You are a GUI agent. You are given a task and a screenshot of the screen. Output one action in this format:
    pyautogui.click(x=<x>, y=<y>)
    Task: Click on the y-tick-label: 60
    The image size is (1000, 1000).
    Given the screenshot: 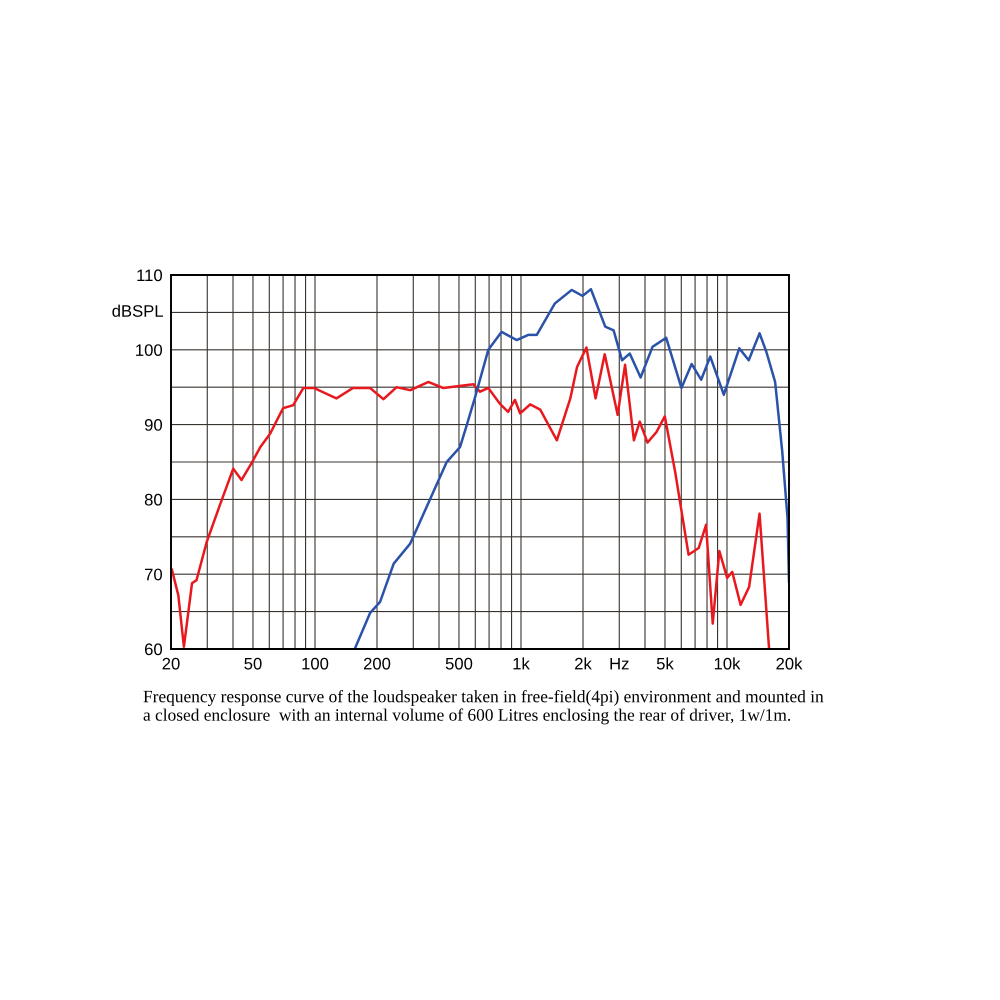 What is the action you would take?
    pyautogui.click(x=153, y=649)
    